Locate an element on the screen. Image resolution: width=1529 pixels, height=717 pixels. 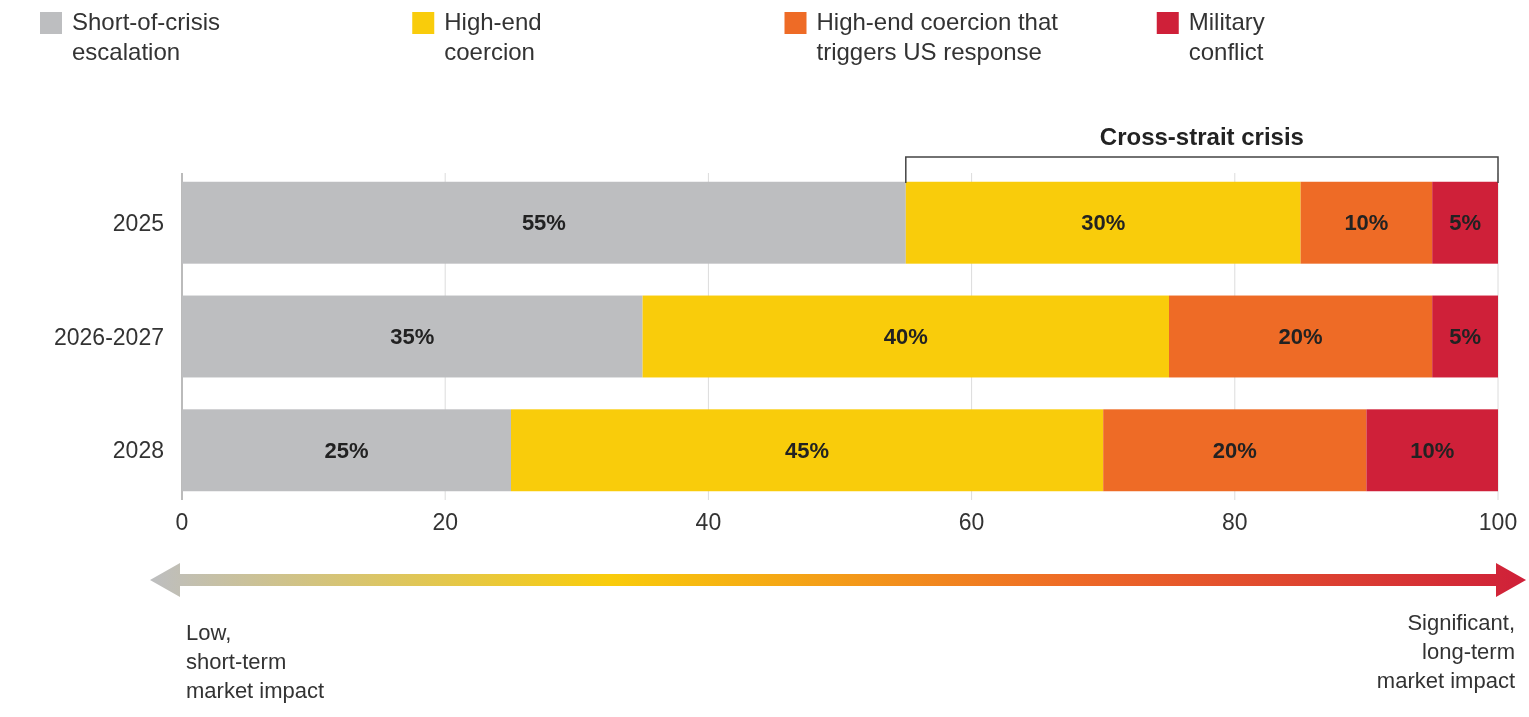
data-label: 30% is located at coordinates (1103, 223).